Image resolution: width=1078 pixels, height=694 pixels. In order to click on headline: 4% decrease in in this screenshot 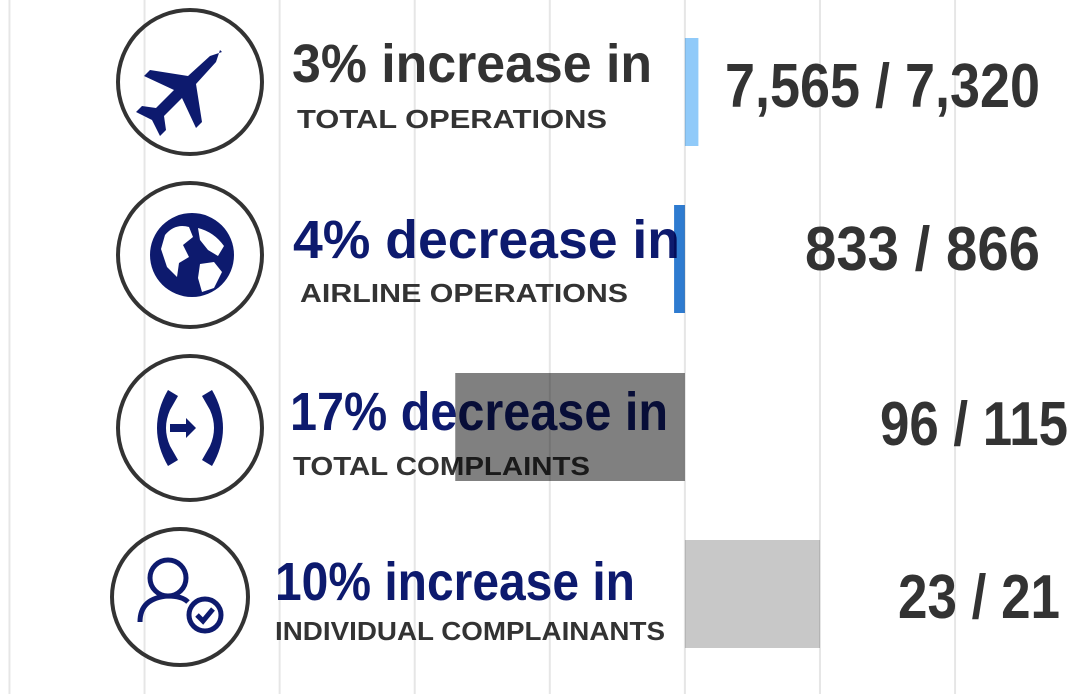, I will do `click(486, 240)`.